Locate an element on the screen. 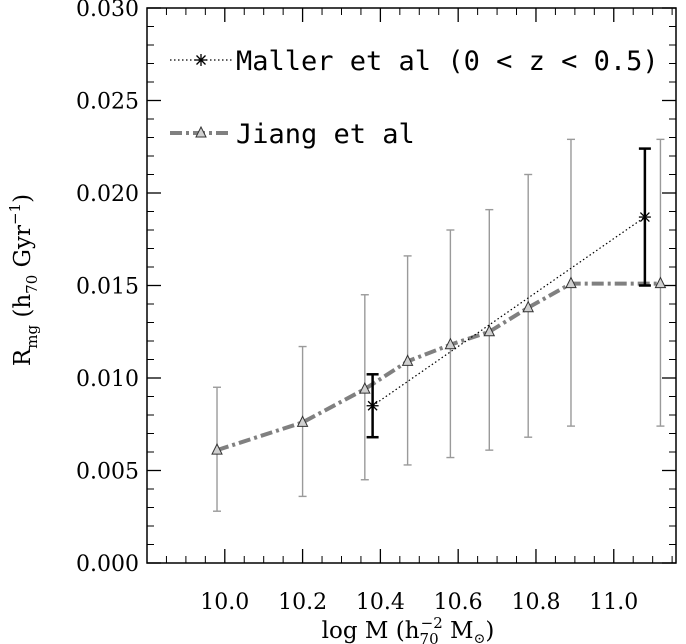 This screenshot has height=644, width=686. x-tick-label: 10.2 is located at coordinates (302, 602).